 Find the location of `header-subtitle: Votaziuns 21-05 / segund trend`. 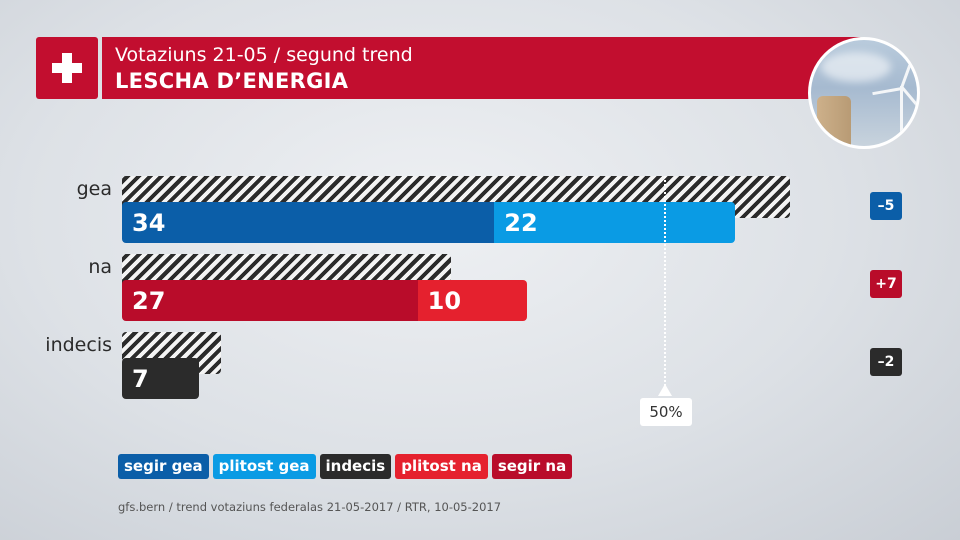

header-subtitle: Votaziuns 21-05 / segund trend is located at coordinates (264, 55).